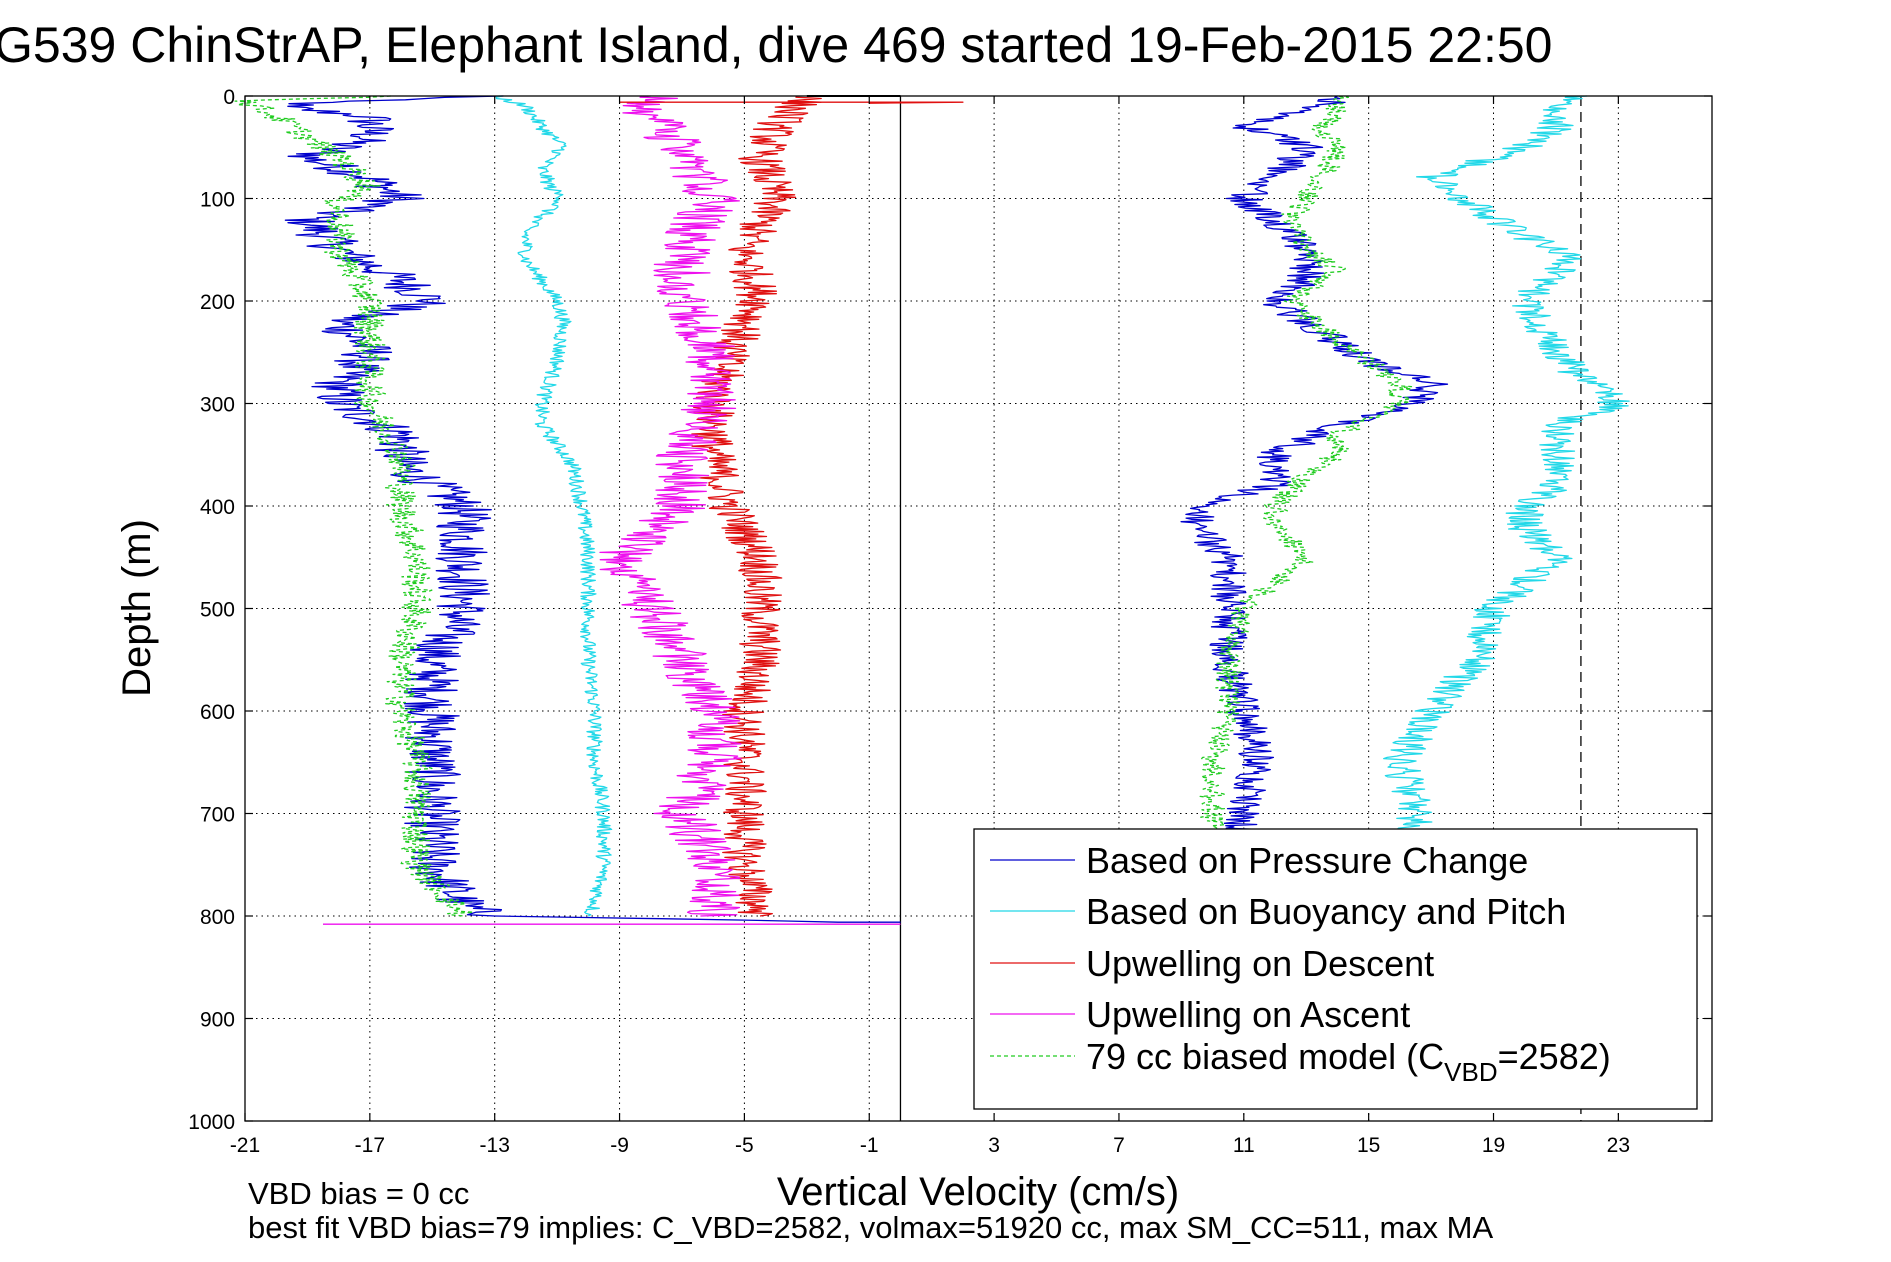  Describe the element at coordinates (217, 200) in the screenshot. I see `y-tick-label: 100` at that location.